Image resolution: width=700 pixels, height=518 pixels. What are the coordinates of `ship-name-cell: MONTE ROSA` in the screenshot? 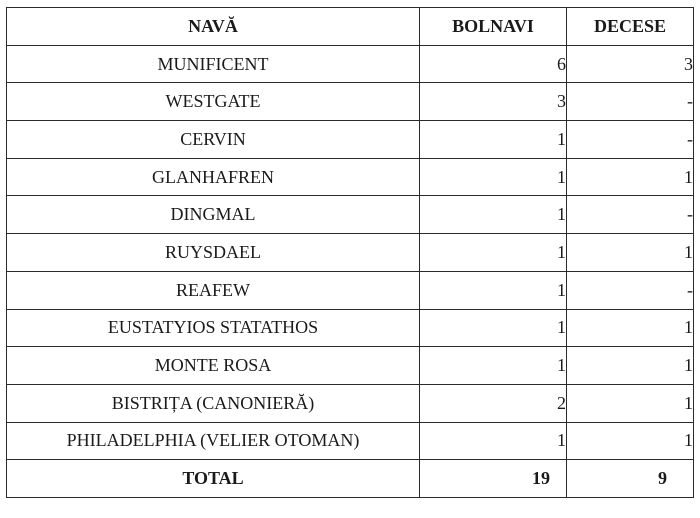 It's located at (213, 365).